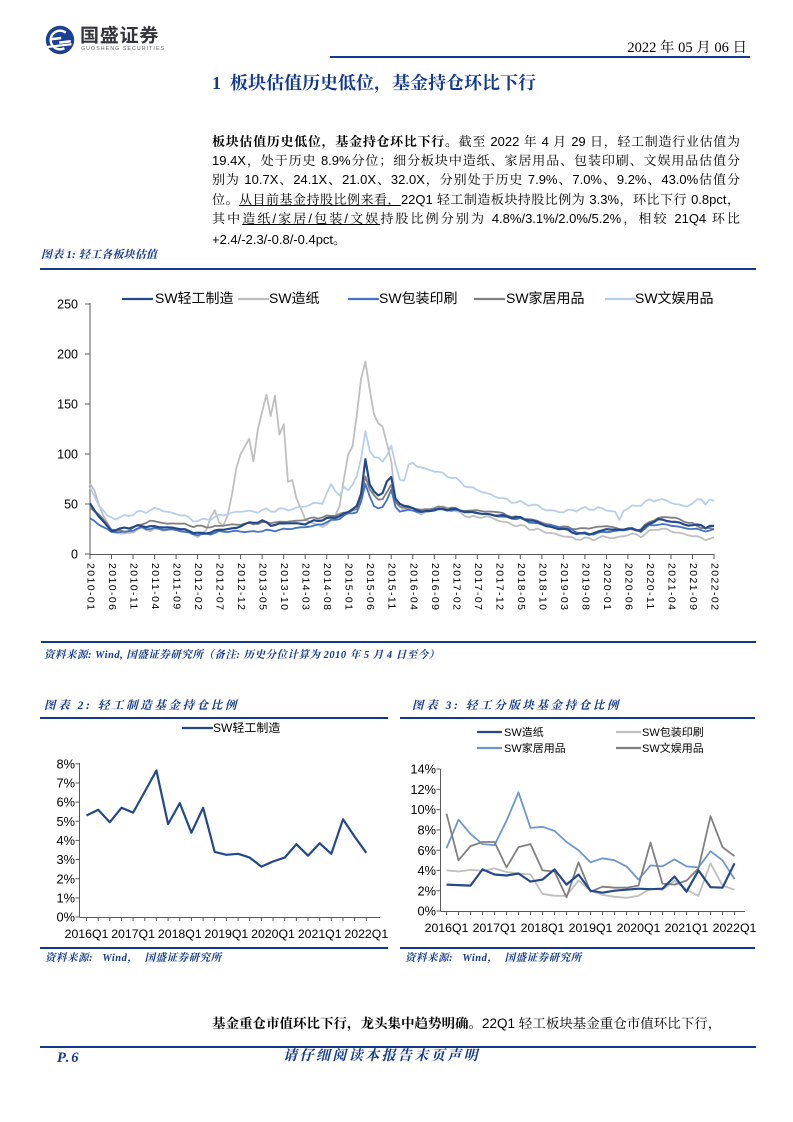  I want to click on svg-text: 250, so click(67, 305).